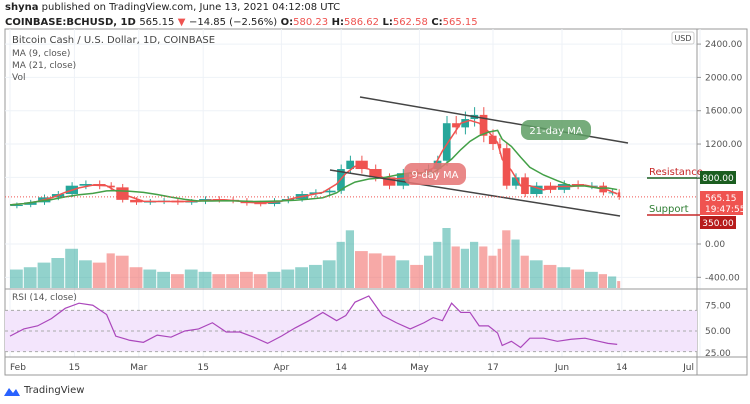  I want to click on legend-vol: Vol, so click(19, 78).